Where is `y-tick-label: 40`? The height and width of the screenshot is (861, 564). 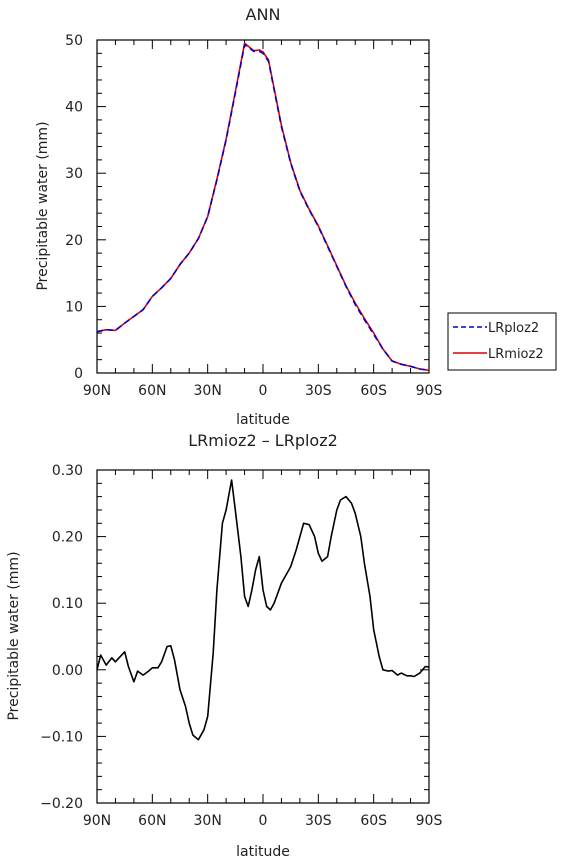 y-tick-label: 40 is located at coordinates (74, 108).